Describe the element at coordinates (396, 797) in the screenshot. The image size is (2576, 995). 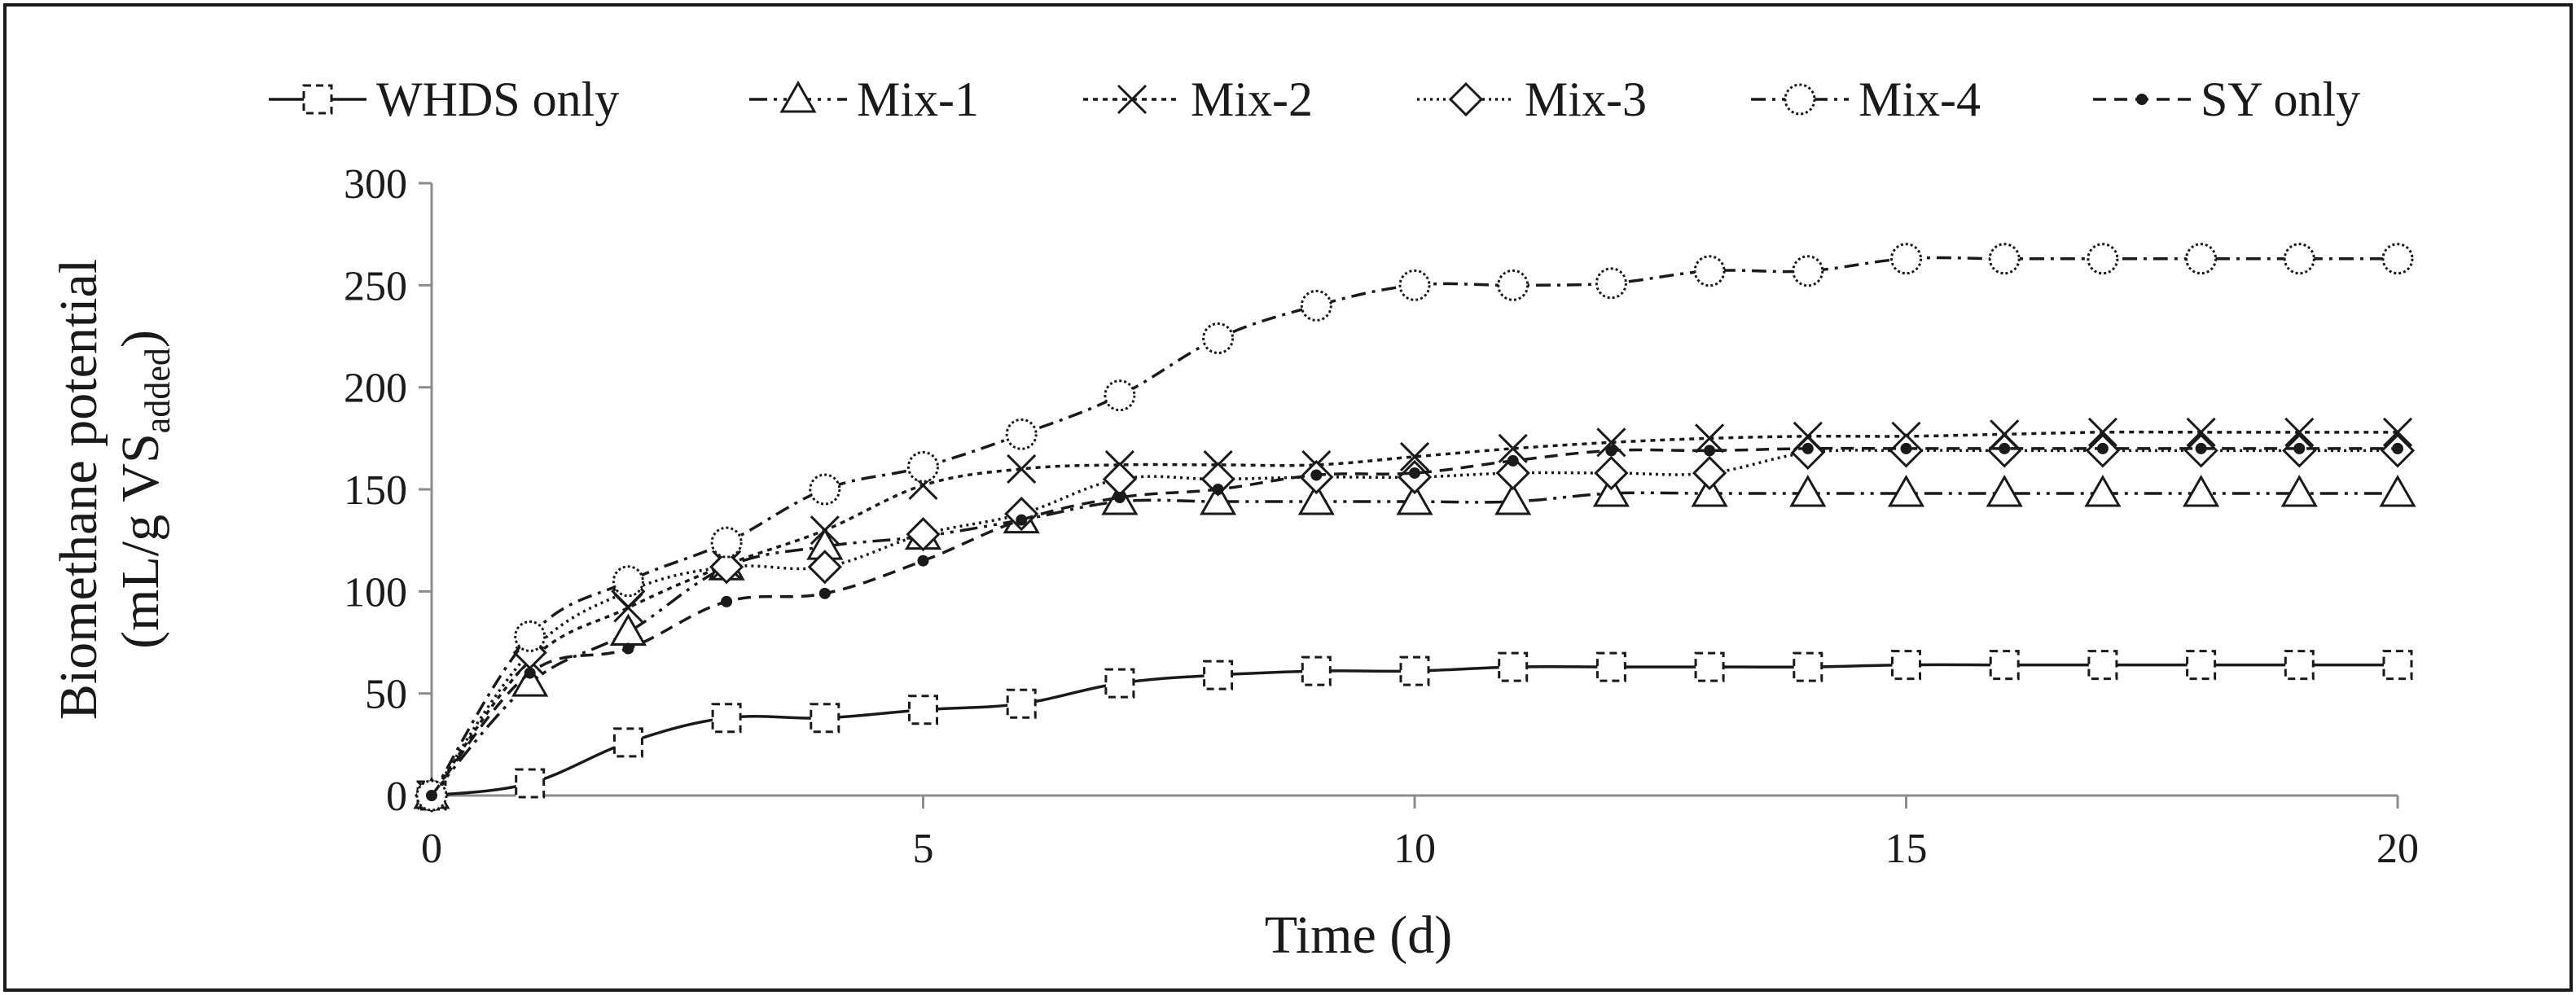
I see `y-tick-label: 0` at that location.